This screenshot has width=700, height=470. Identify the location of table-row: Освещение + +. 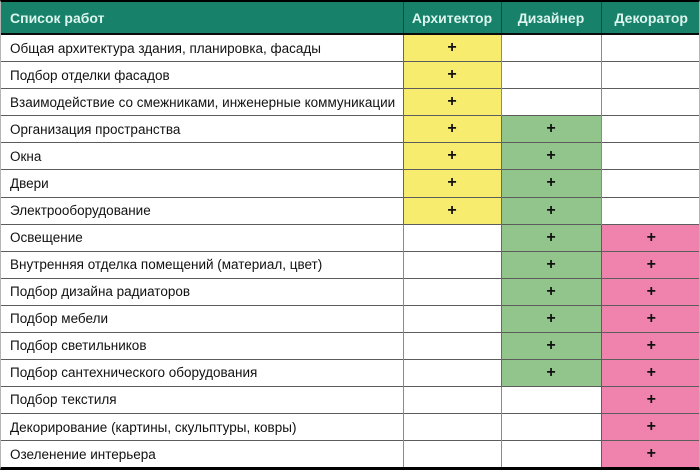
(350, 237).